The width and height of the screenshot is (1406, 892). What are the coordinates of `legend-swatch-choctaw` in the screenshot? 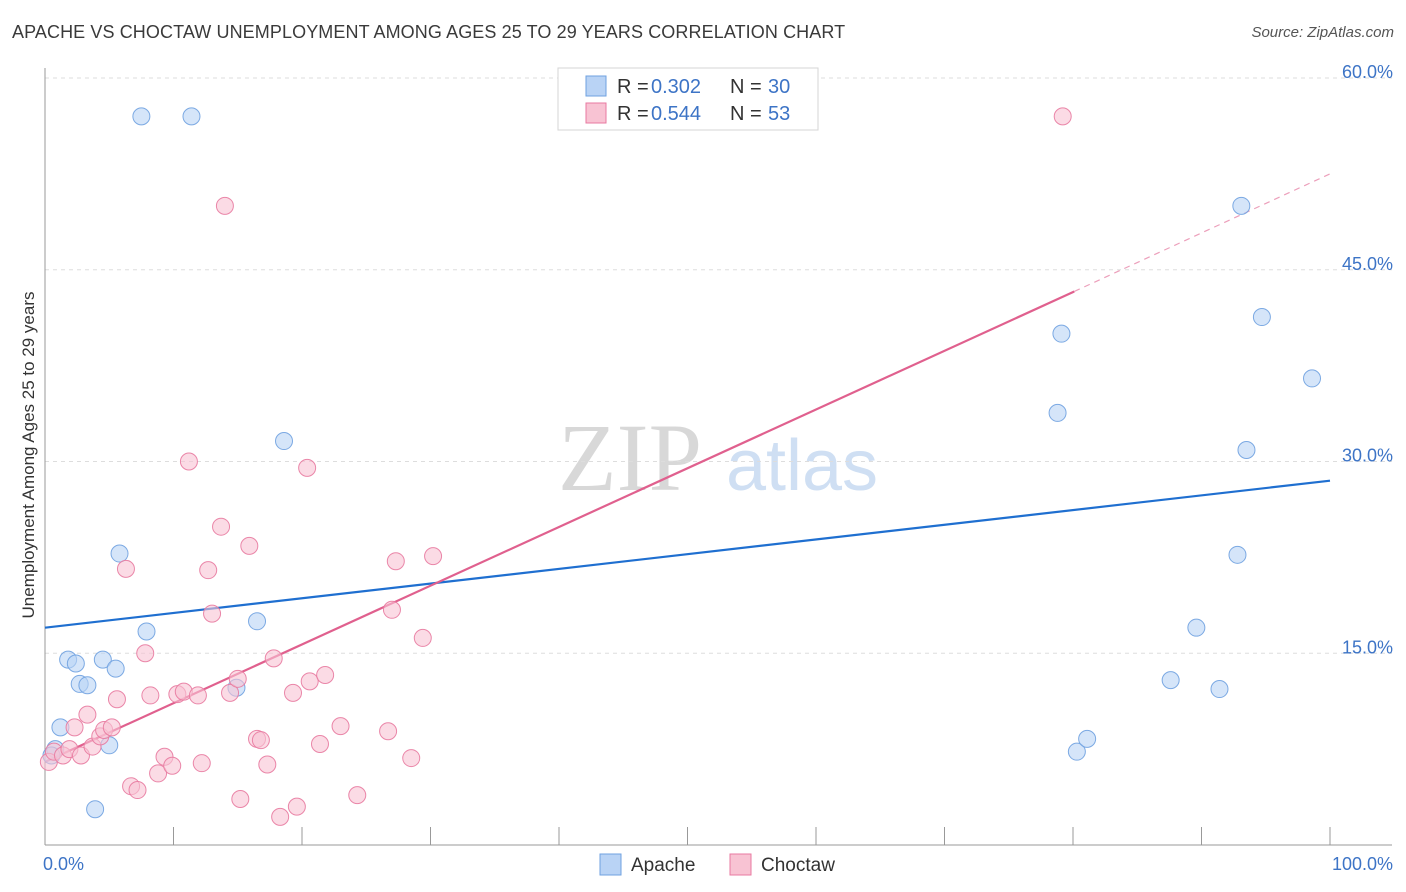 It's located at (596, 113).